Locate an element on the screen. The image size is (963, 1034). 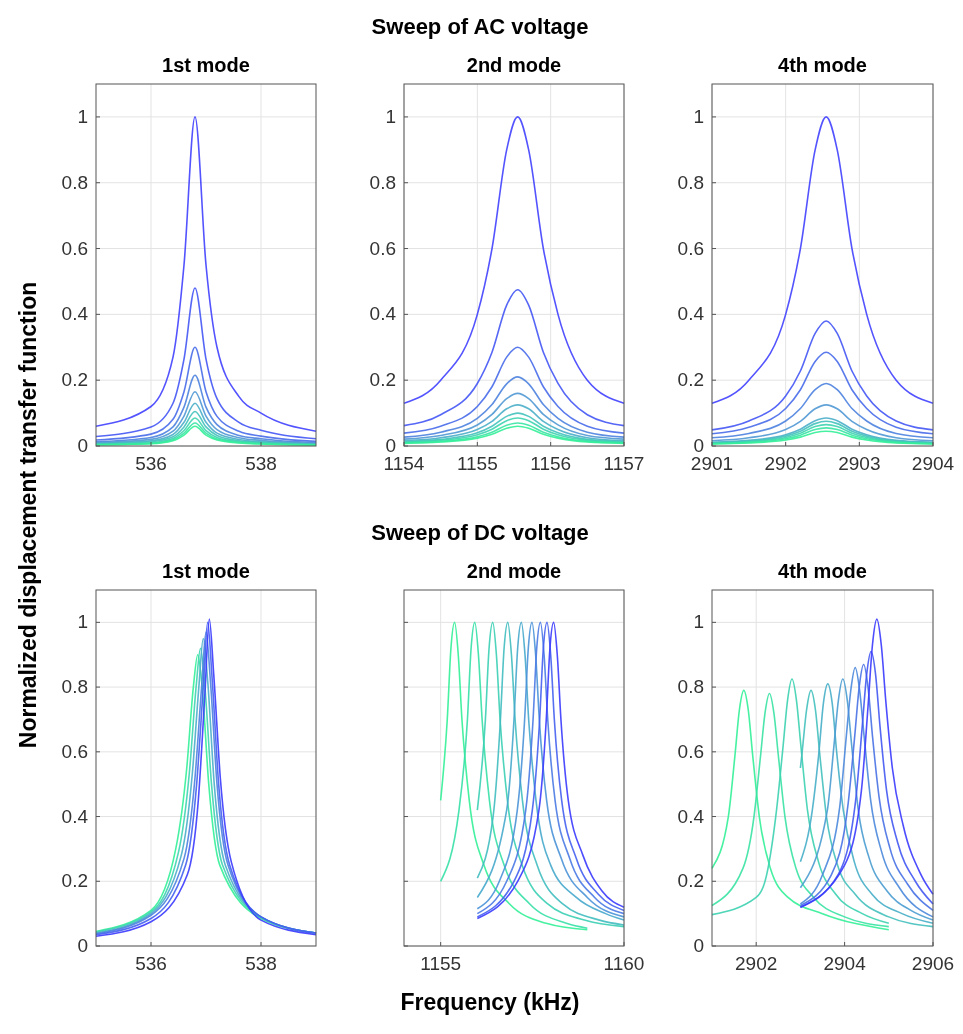
text: Sweep of DC voltage is located at coordinates (480, 532).